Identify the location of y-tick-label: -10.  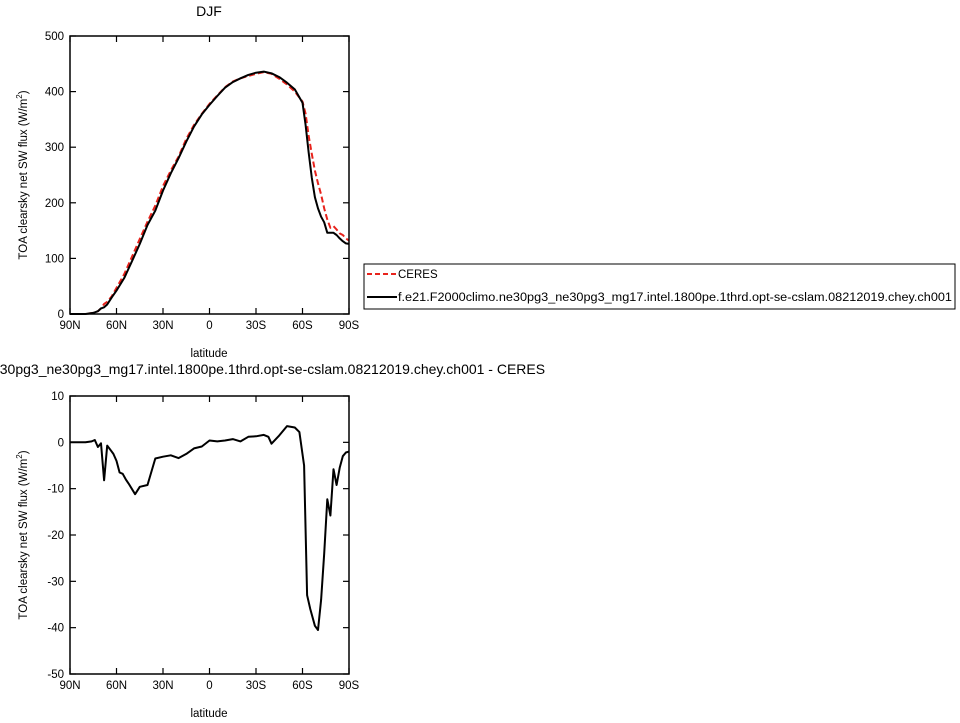
(55, 490).